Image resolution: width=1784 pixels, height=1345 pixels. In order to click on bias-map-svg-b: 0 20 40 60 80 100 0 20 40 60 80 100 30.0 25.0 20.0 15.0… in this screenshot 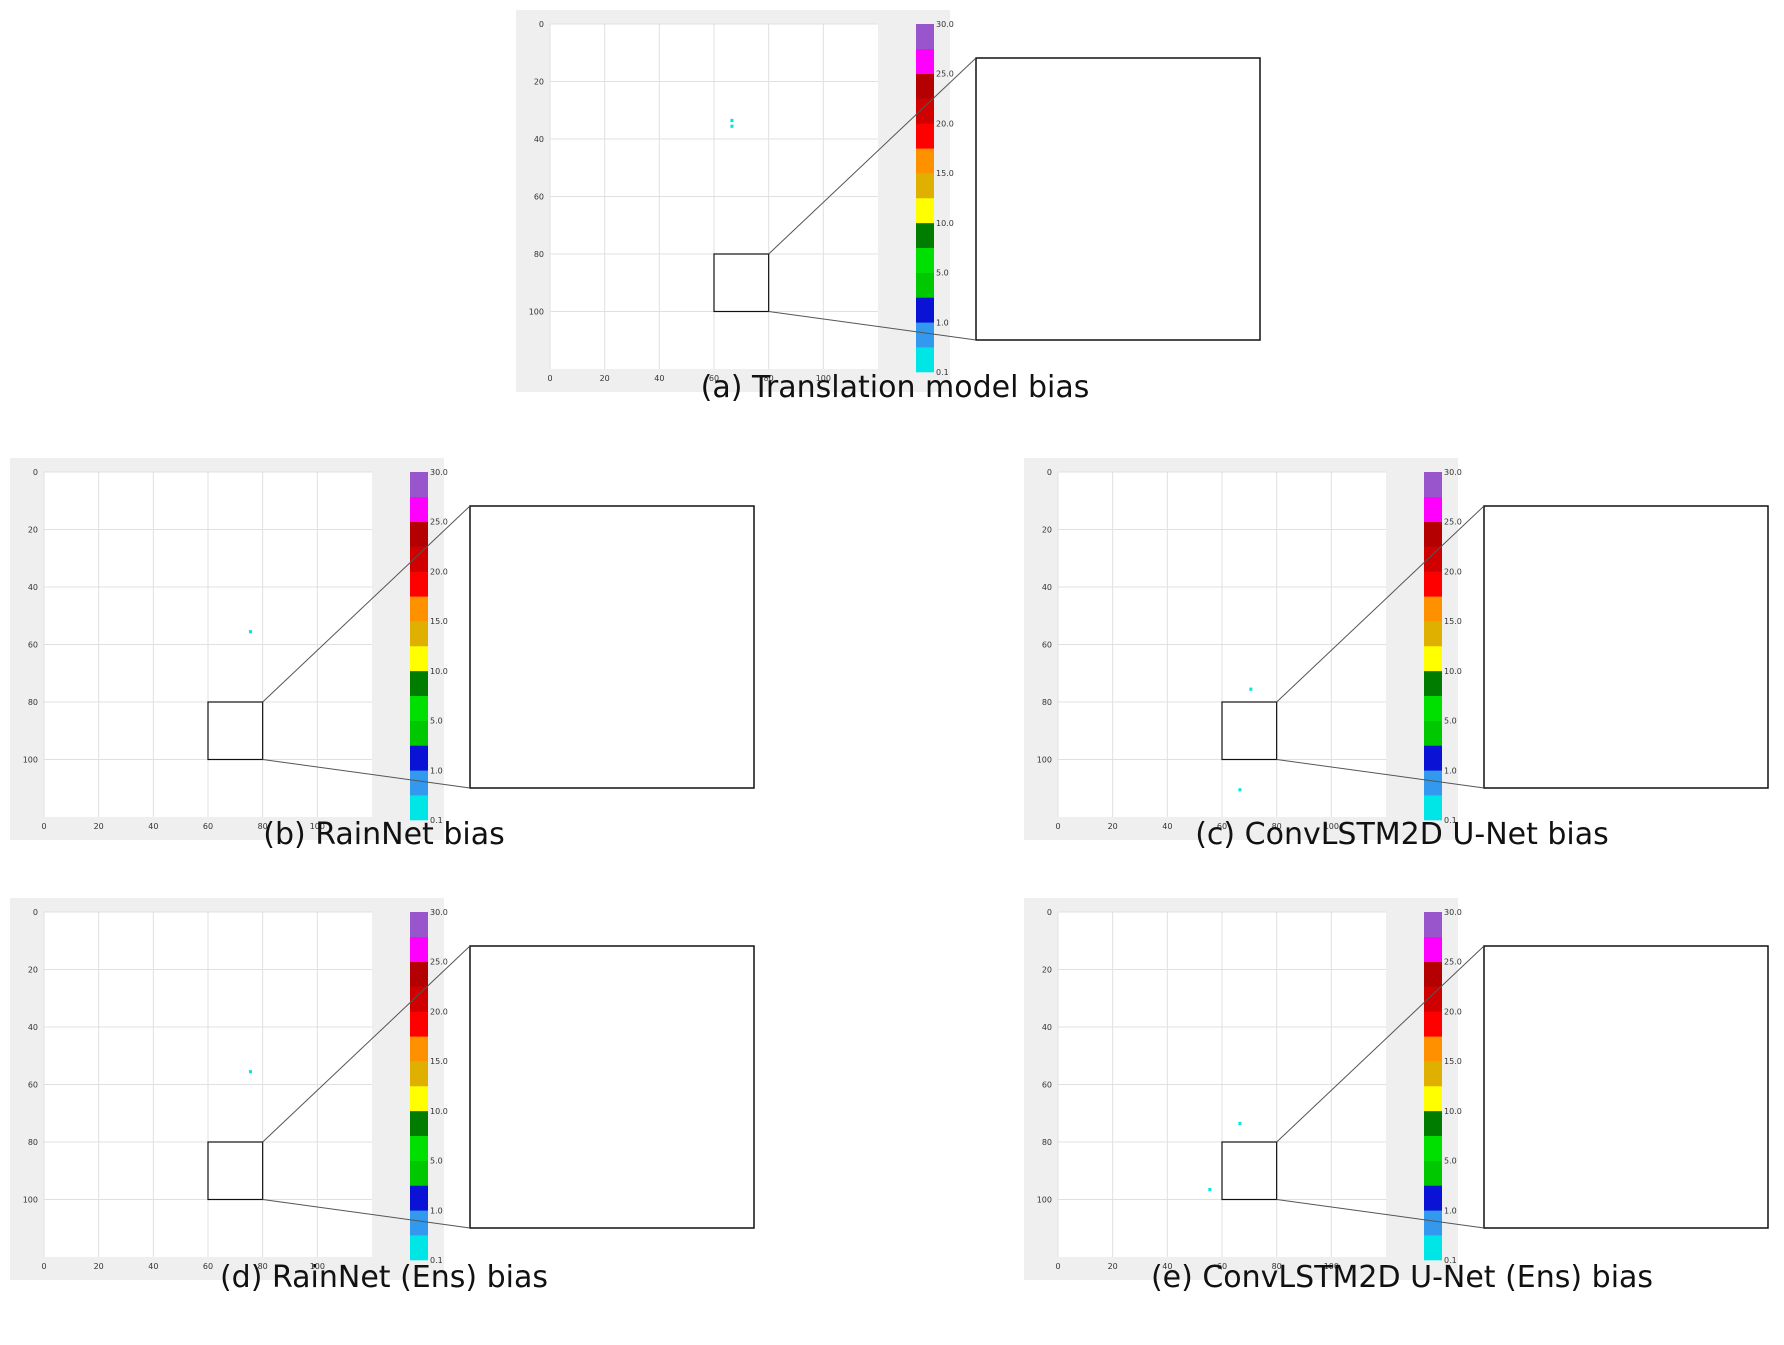, I will do `click(382, 649)`.